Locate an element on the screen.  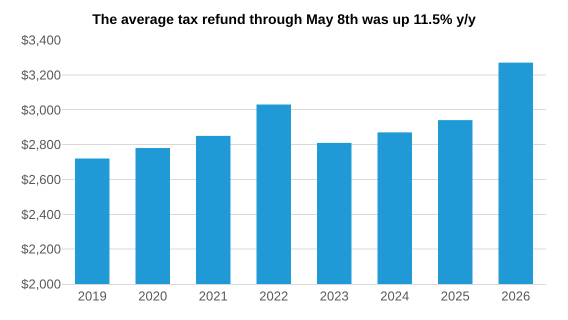
y-tick-label: $3,000 is located at coordinates (41, 110).